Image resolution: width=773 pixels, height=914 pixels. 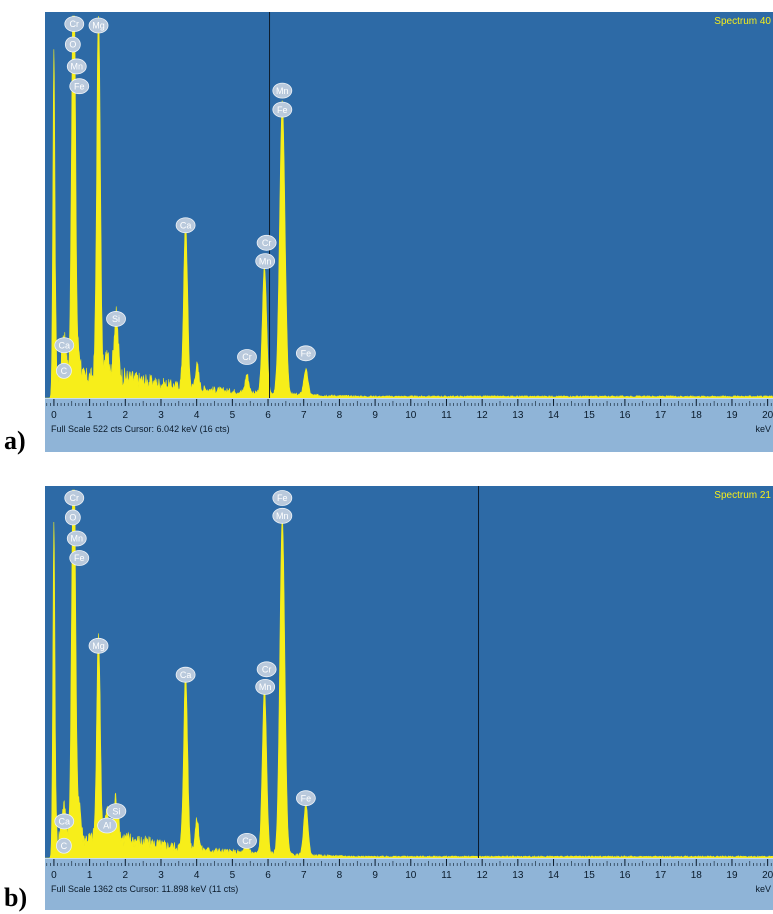 What do you see at coordinates (590, 875) in the screenshot?
I see `x-tick-label-b-15: 15` at bounding box center [590, 875].